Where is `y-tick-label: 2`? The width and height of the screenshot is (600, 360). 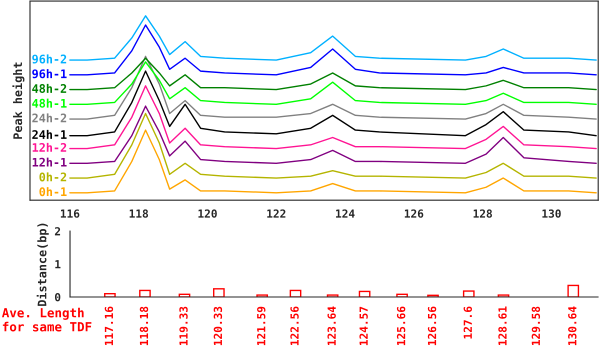 y-tick-label: 2 is located at coordinates (57, 231).